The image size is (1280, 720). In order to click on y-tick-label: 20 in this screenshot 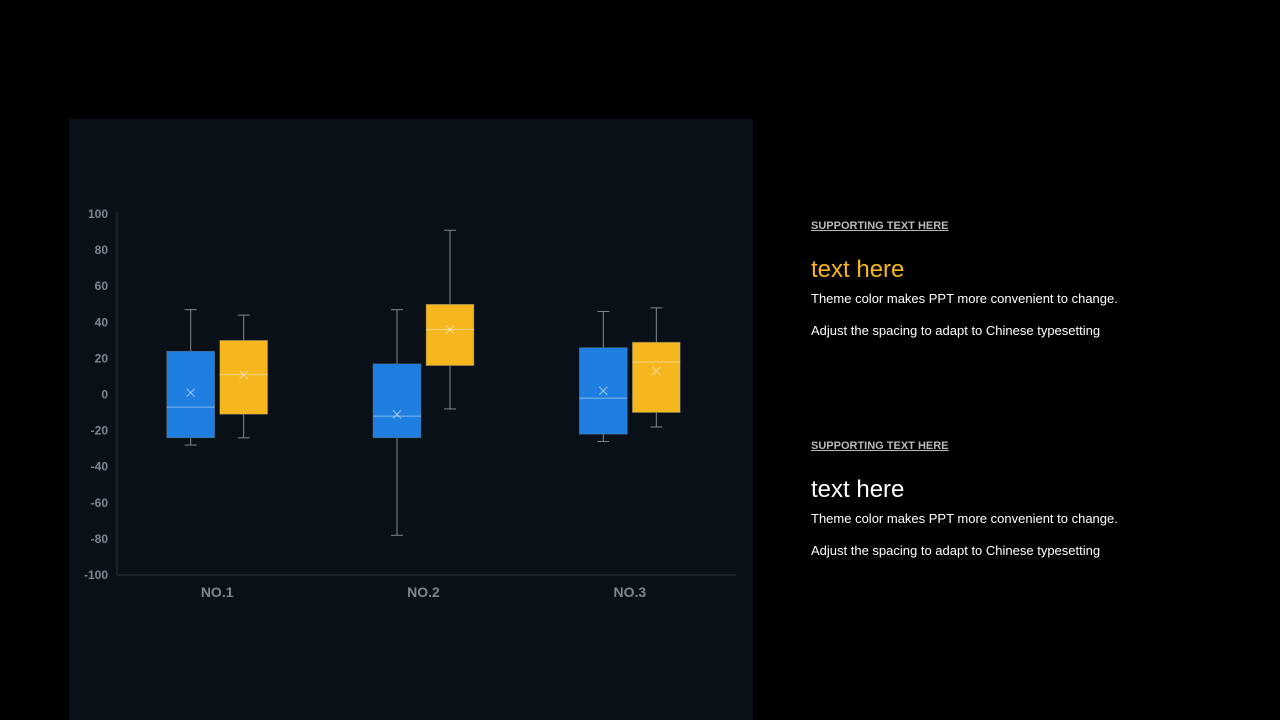, I will do `click(102, 358)`.